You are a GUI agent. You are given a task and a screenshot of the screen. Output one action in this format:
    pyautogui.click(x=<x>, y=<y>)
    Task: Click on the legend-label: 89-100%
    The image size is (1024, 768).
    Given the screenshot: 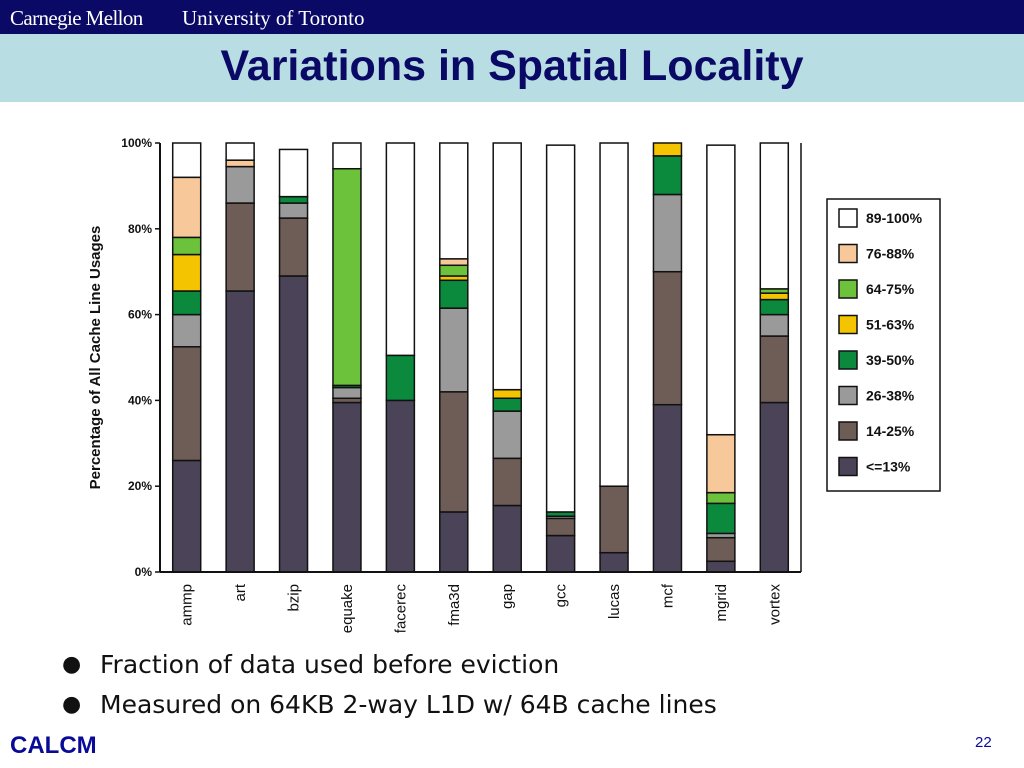 What is the action you would take?
    pyautogui.click(x=894, y=218)
    